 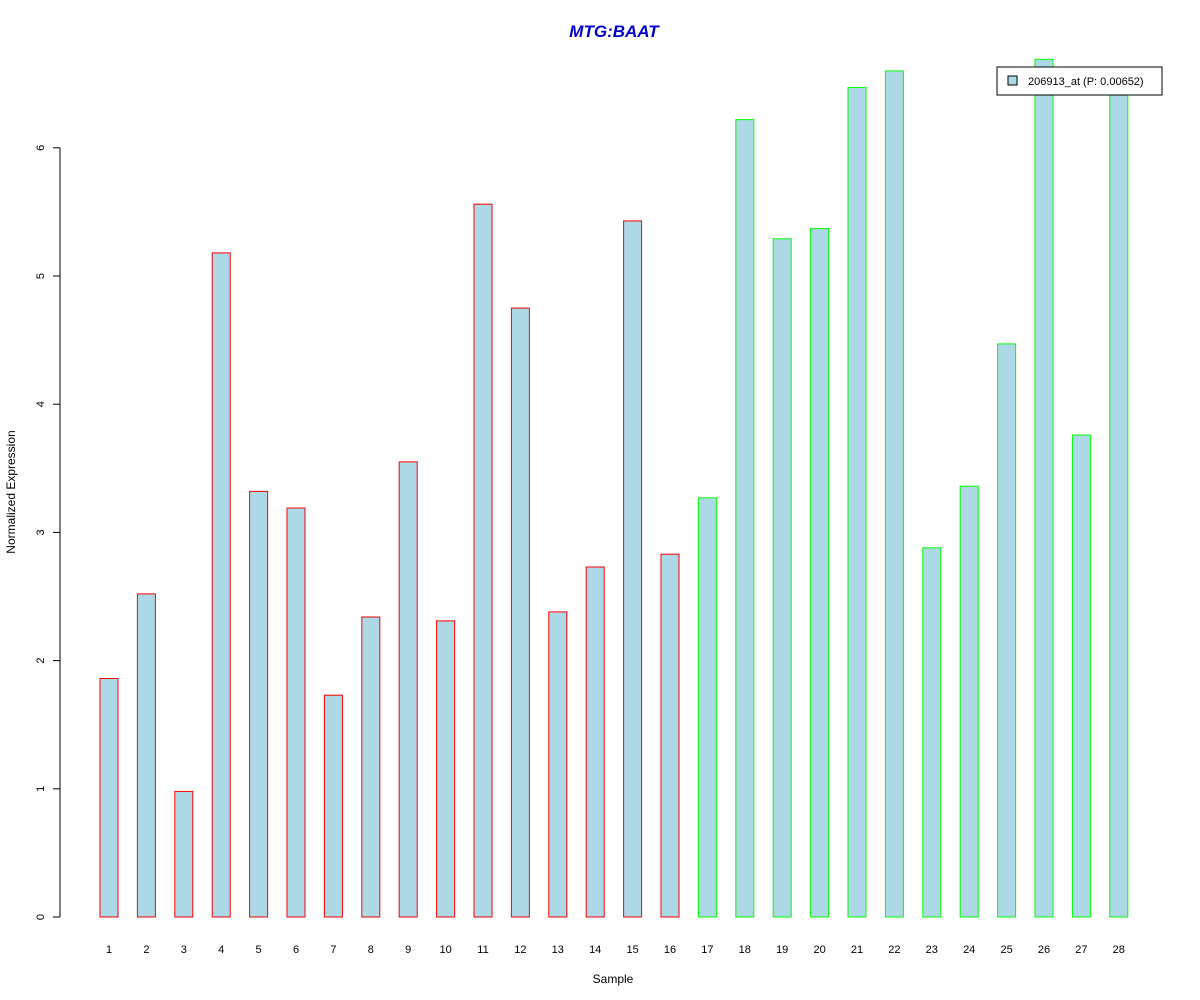 I want to click on legend-box, so click(x=1079, y=81).